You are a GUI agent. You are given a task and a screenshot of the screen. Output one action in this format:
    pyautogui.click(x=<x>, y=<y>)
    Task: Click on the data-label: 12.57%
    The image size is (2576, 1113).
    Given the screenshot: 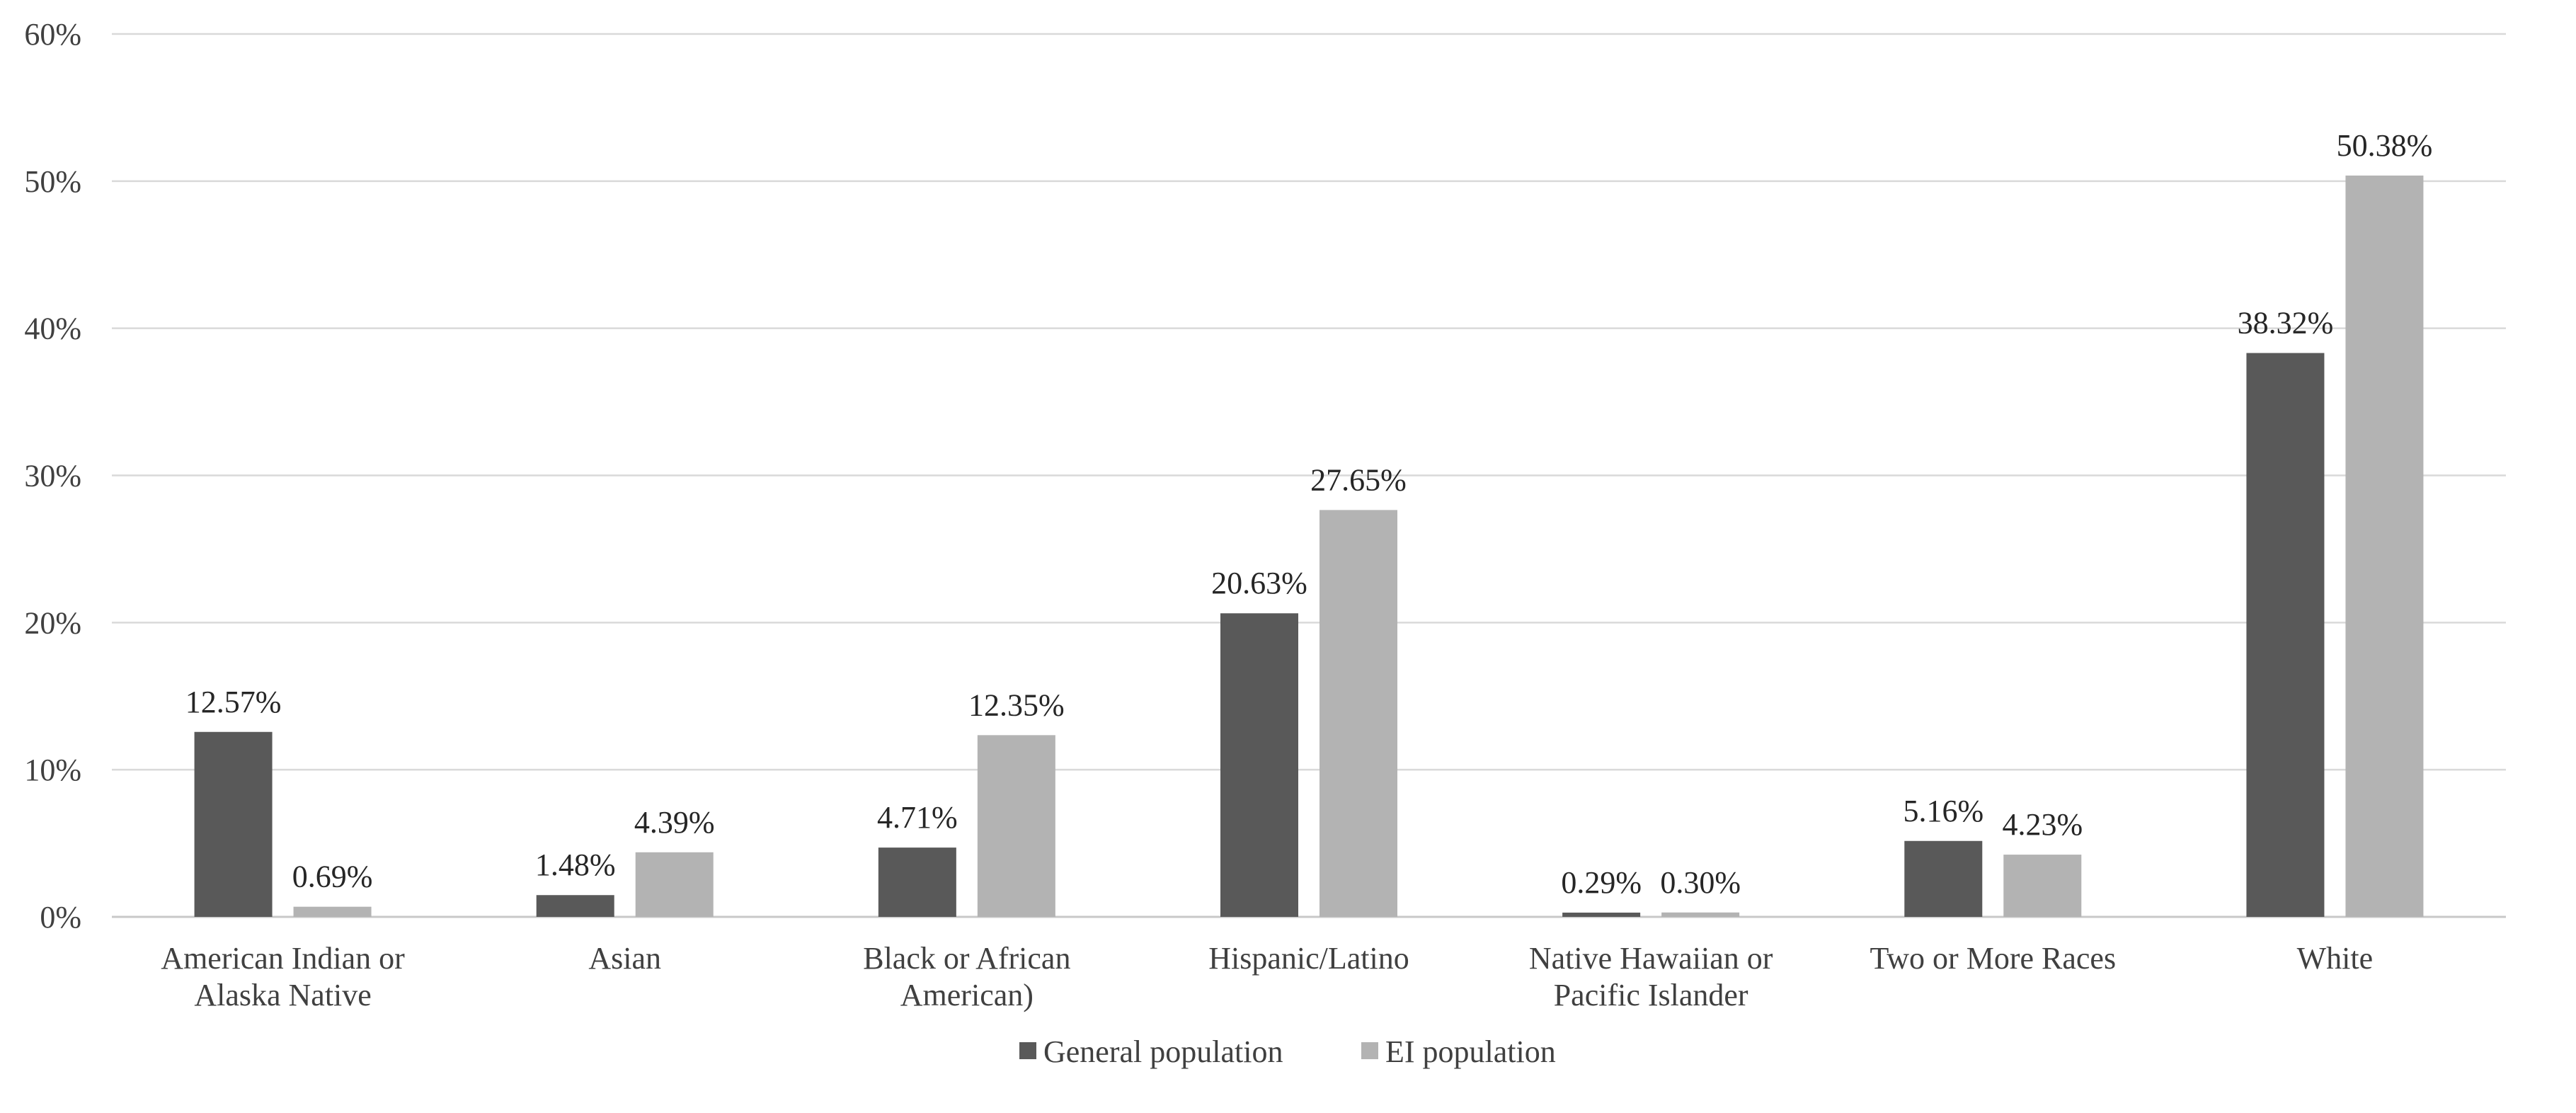 What is the action you would take?
    pyautogui.click(x=233, y=702)
    